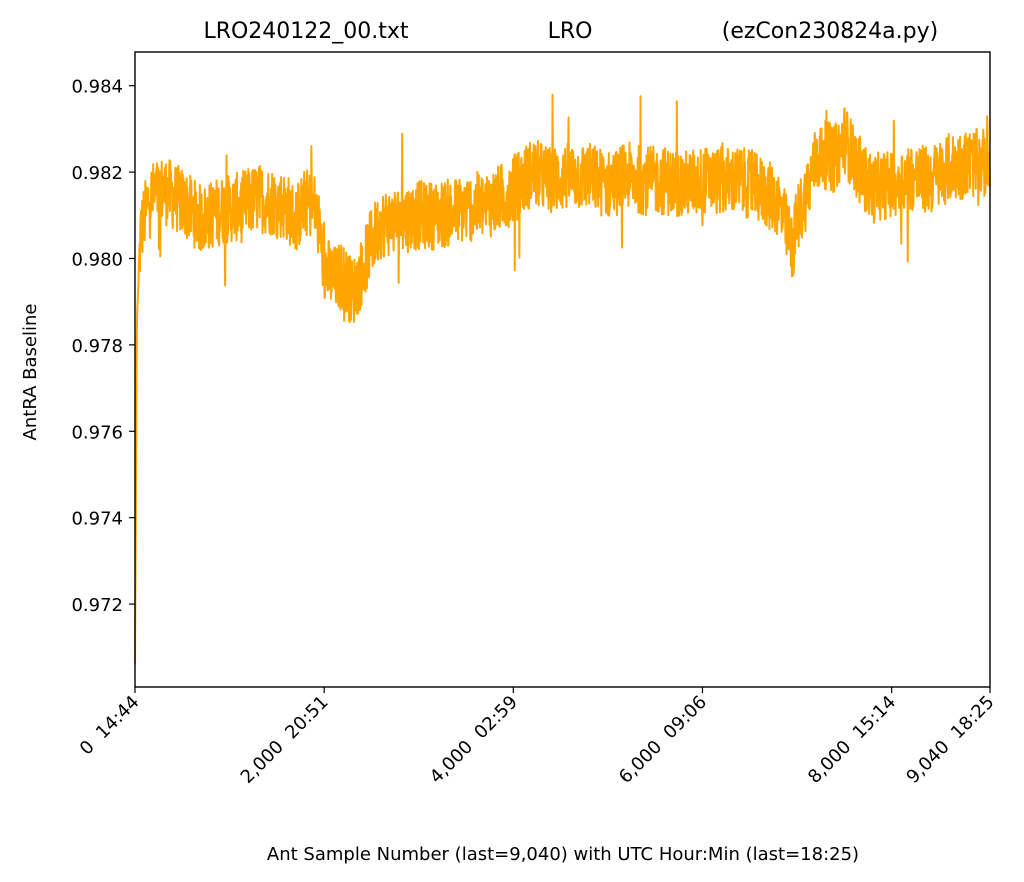 This screenshot has height=882, width=1024. I want to click on chart-title-script: (ezCon230824a.py), so click(830, 31).